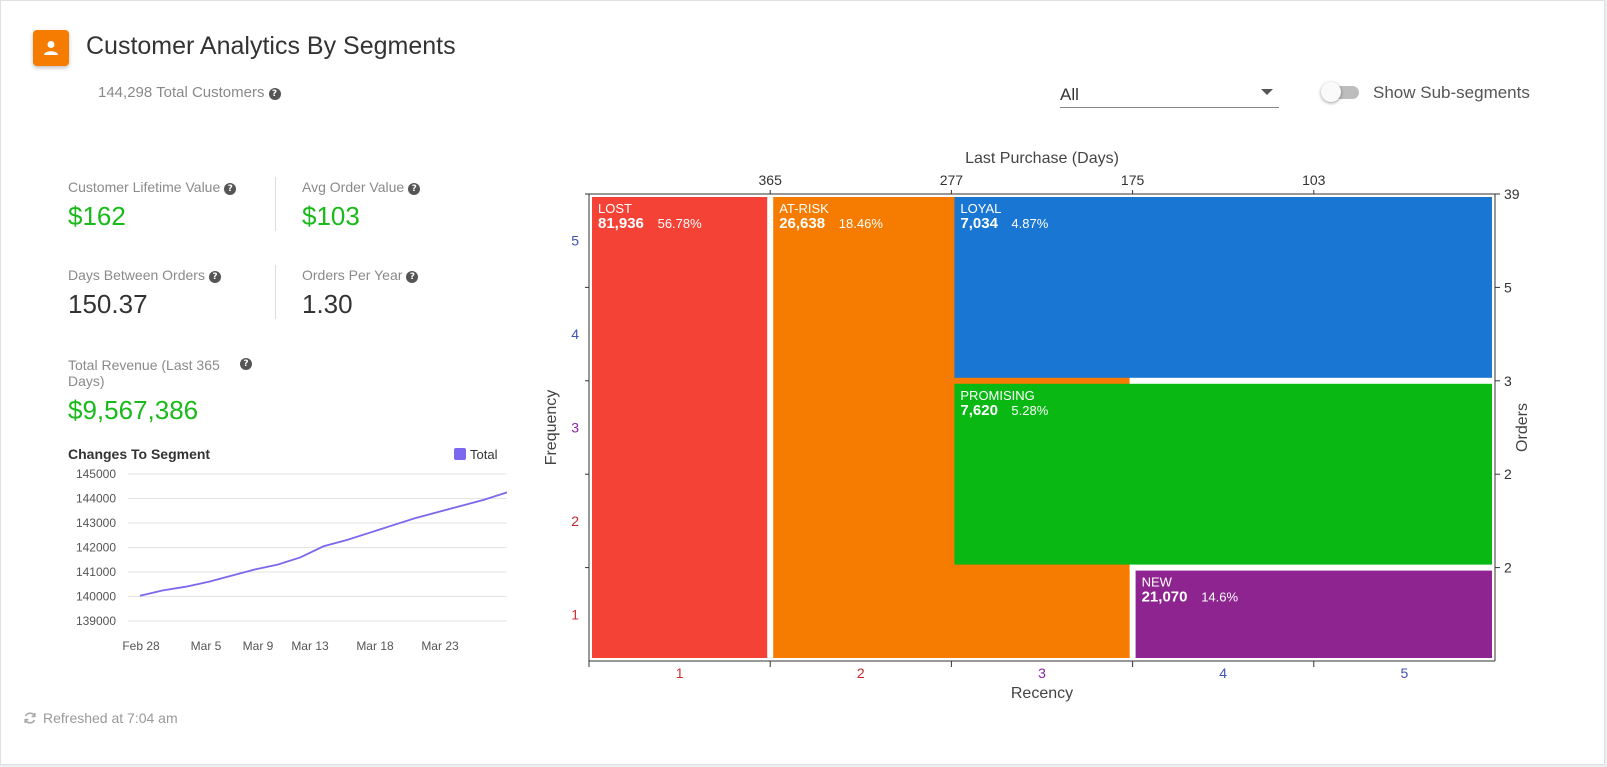 The height and width of the screenshot is (767, 1607). I want to click on changes-chart-title: Changes To Segment, so click(139, 454).